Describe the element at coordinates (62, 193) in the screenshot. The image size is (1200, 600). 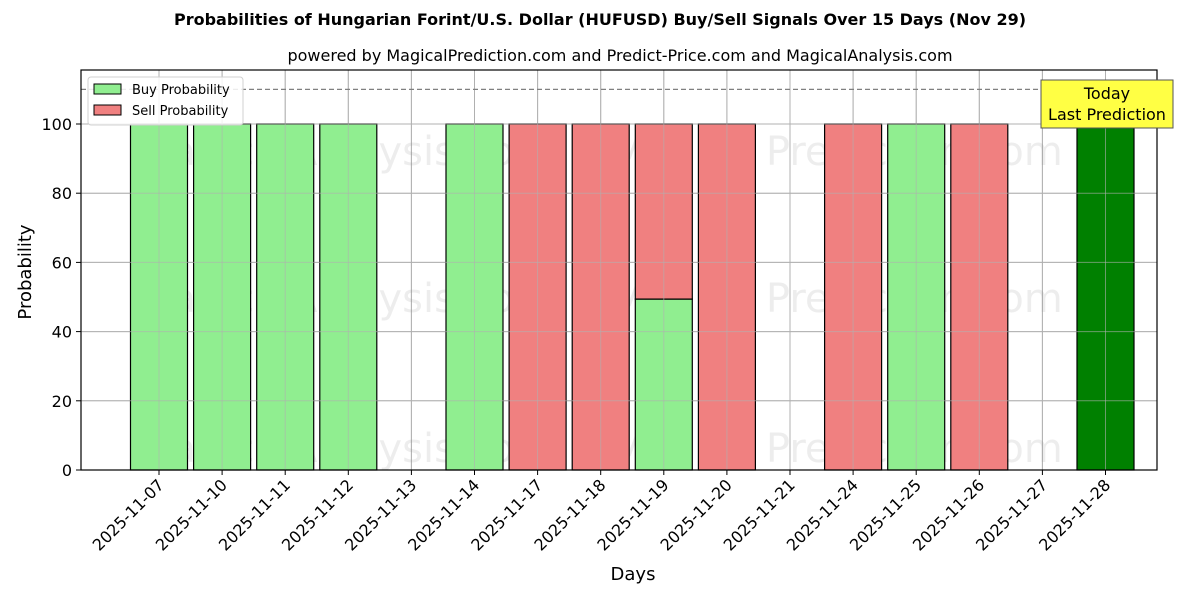
I see `y-tick-label: 80` at that location.